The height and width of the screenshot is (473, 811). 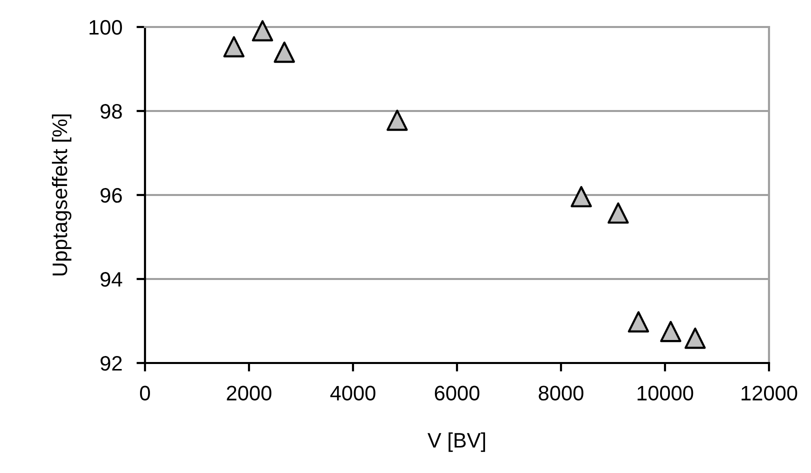 What do you see at coordinates (457, 393) in the screenshot?
I see `x-tick-label: 6000` at bounding box center [457, 393].